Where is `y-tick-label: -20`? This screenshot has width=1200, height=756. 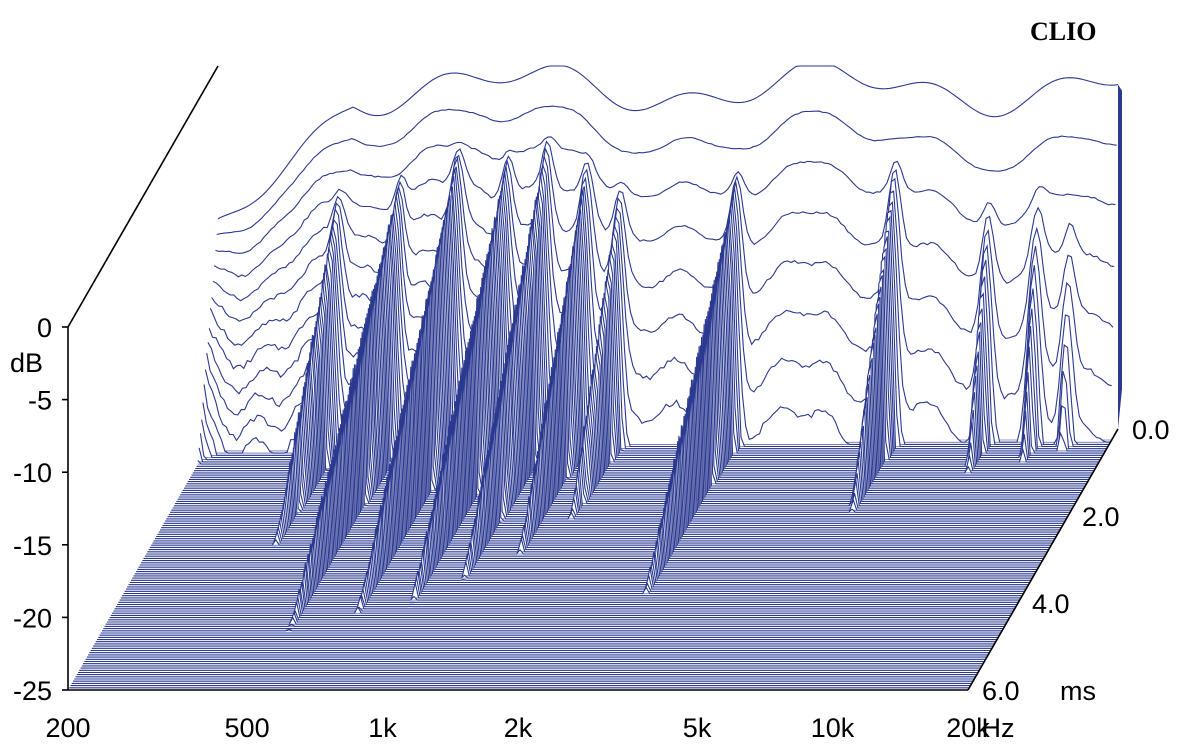
y-tick-label: -20 is located at coordinates (32, 618).